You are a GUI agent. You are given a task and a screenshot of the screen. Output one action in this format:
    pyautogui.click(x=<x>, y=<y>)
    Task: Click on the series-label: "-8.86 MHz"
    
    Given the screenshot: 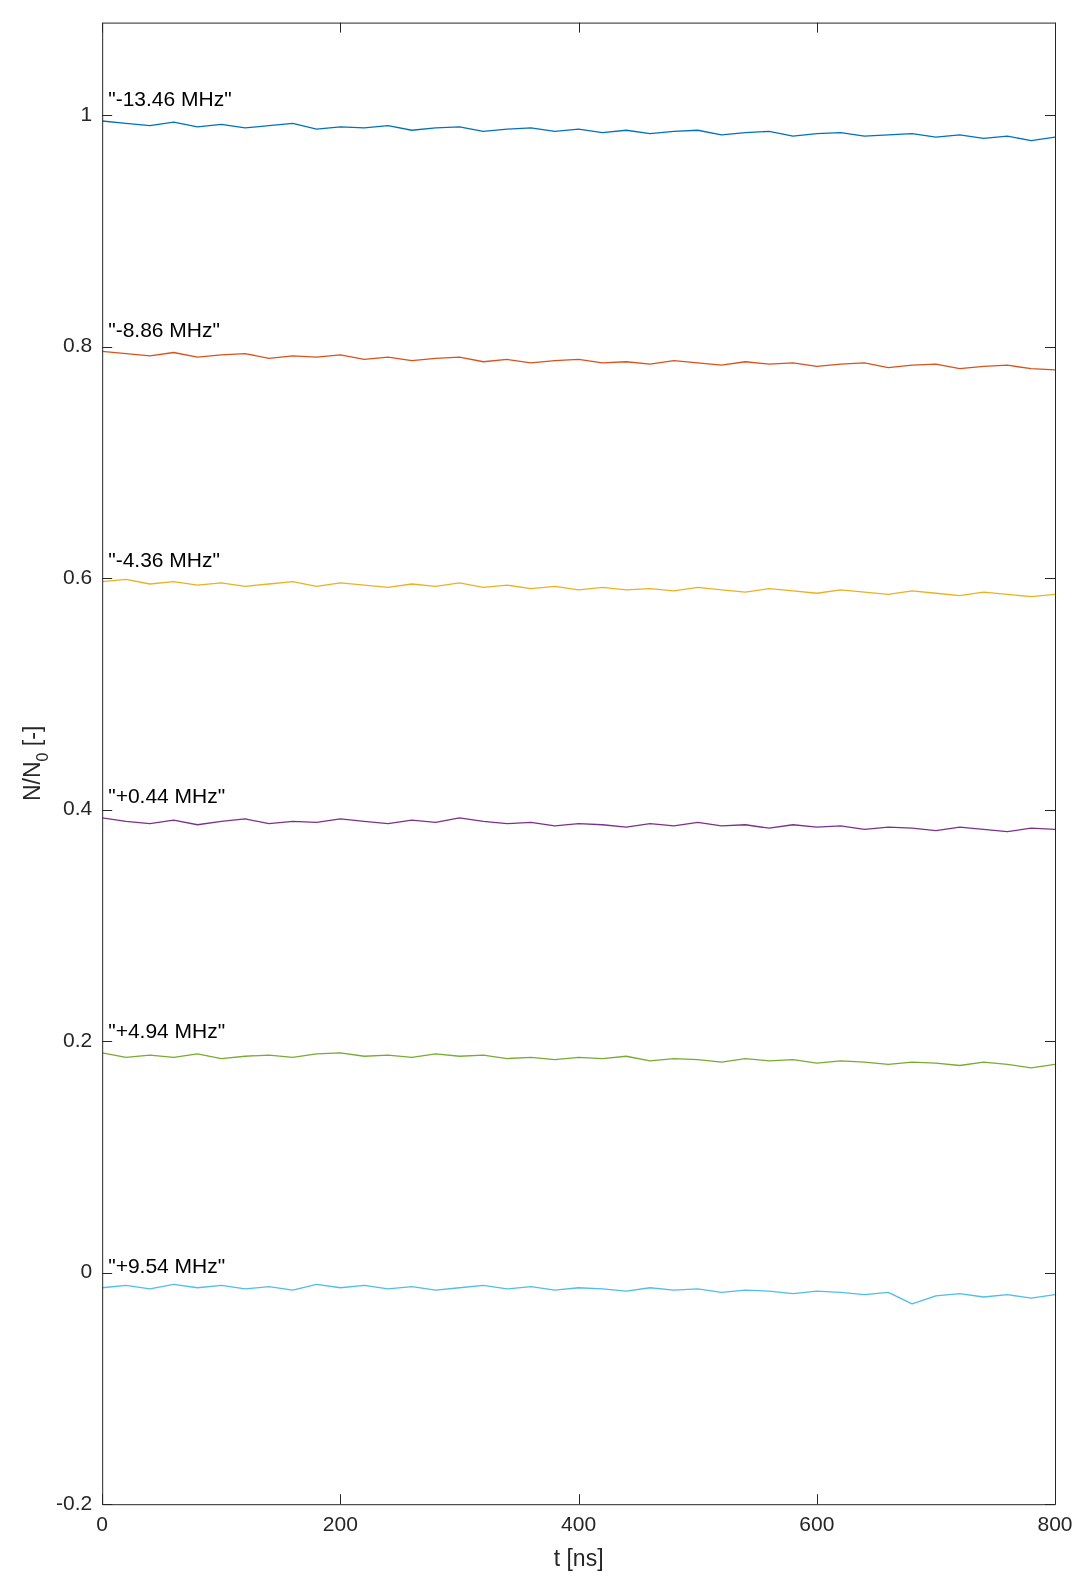 What is the action you would take?
    pyautogui.click(x=164, y=329)
    